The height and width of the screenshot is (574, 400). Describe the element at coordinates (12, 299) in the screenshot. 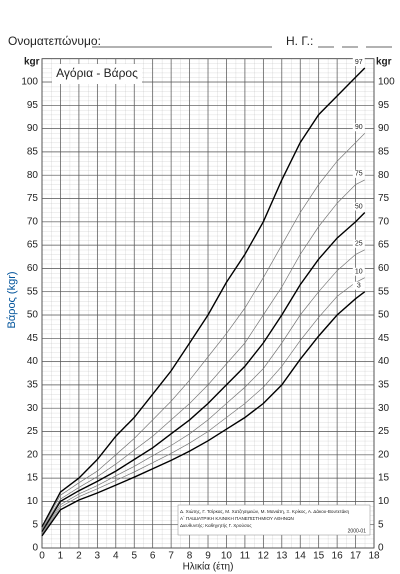

I see `y-axis-label: Βάρος (kgr)` at that location.